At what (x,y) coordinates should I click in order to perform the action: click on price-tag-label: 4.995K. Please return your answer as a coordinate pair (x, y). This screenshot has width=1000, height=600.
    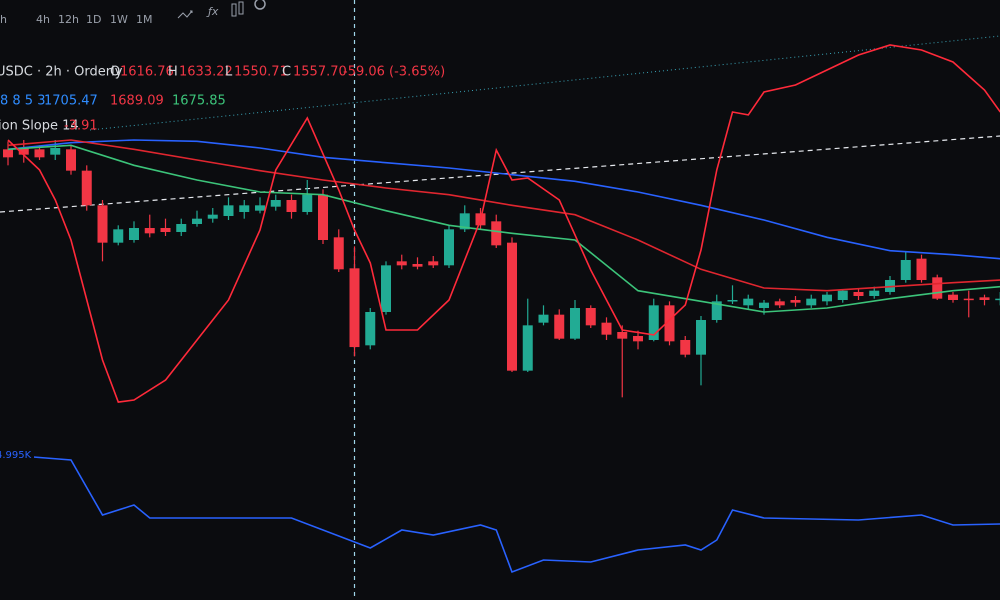
    Looking at the image, I should click on (16, 455).